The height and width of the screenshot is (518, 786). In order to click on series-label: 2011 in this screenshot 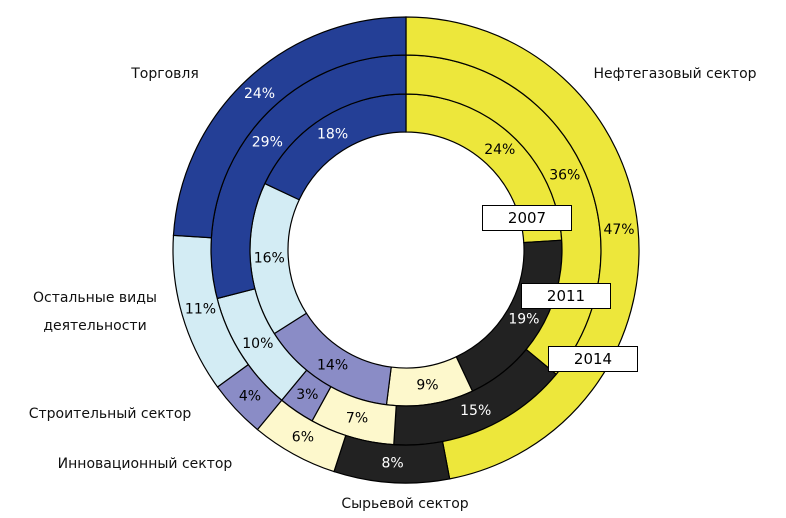, I will do `click(566, 296)`.